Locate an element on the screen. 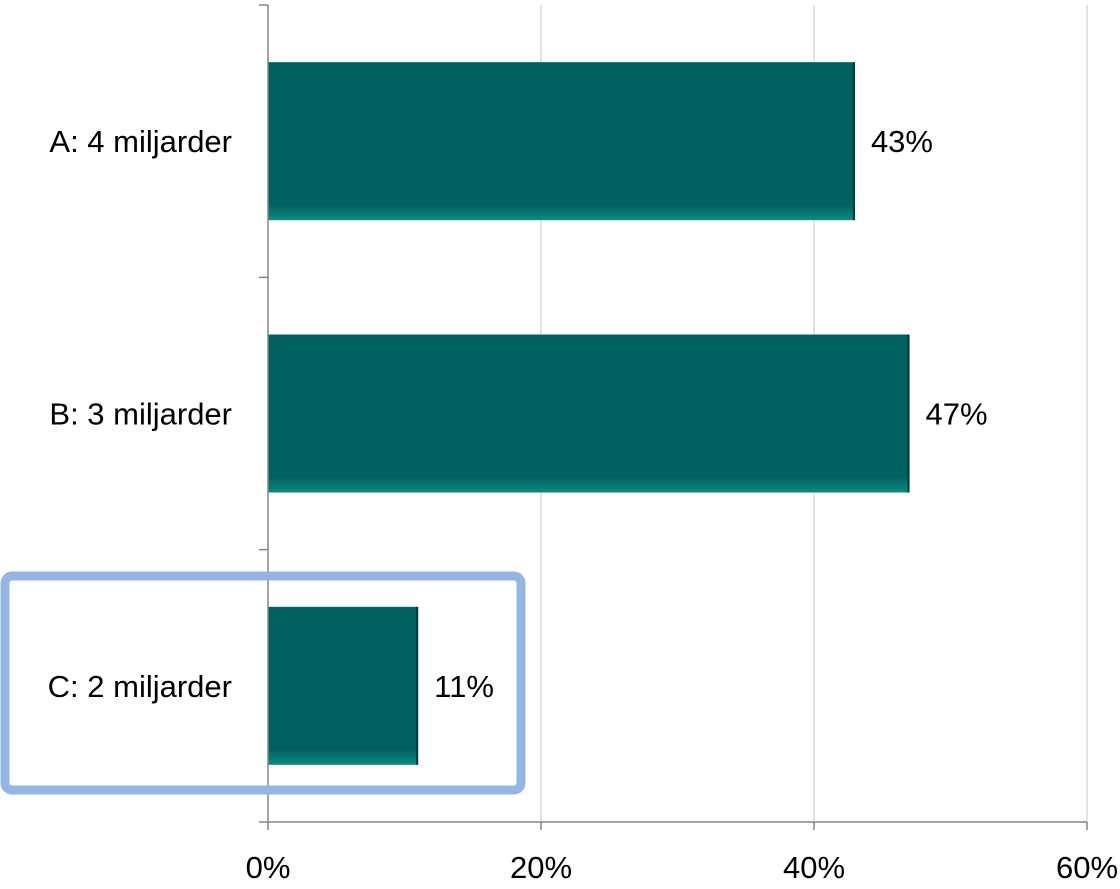 This screenshot has width=1120, height=889. highlight-layer is located at coordinates (263, 683).